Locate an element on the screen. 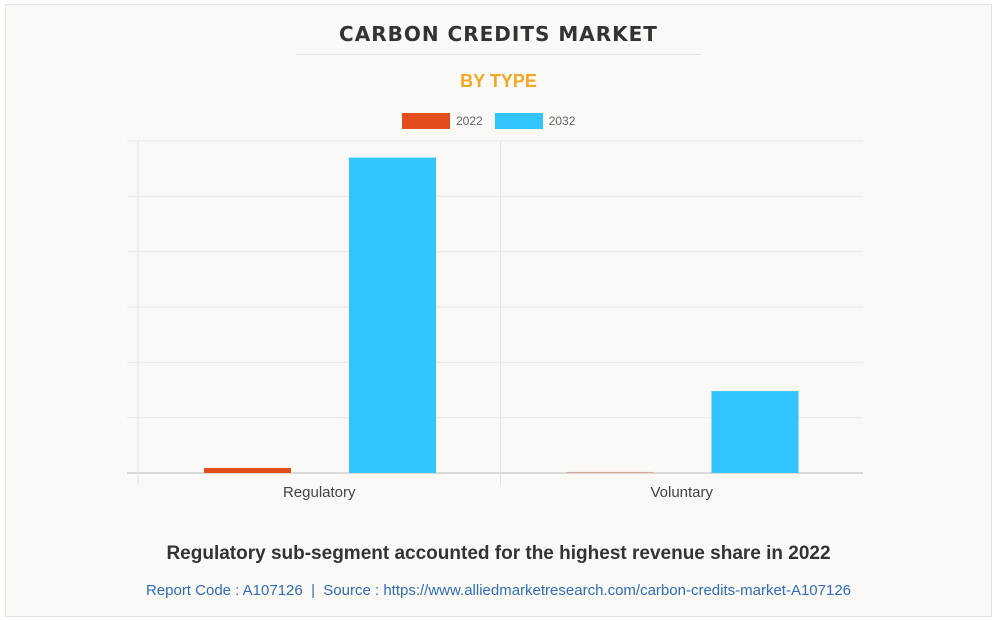 This screenshot has width=997, height=620. x-tick-label: Regulatory is located at coordinates (319, 492).